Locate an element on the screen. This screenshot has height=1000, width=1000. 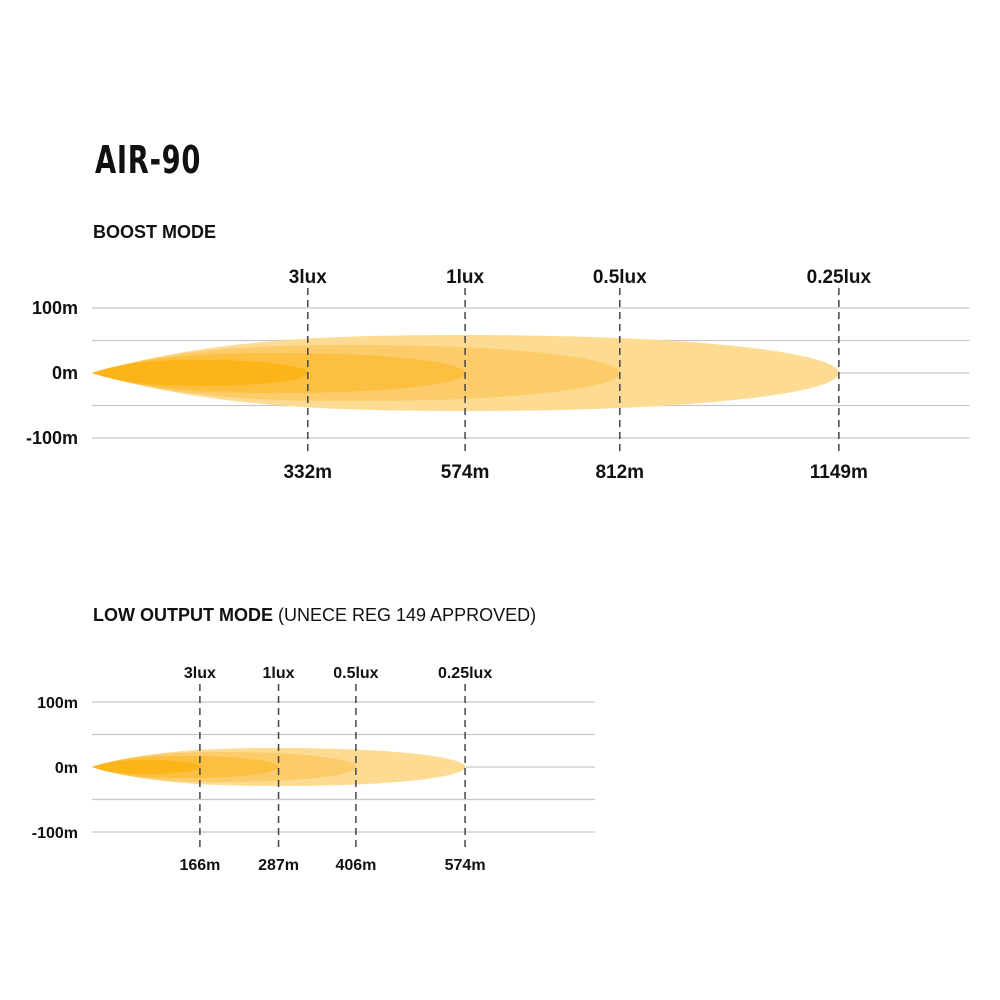
distance-label: 166m is located at coordinates (199, 865).